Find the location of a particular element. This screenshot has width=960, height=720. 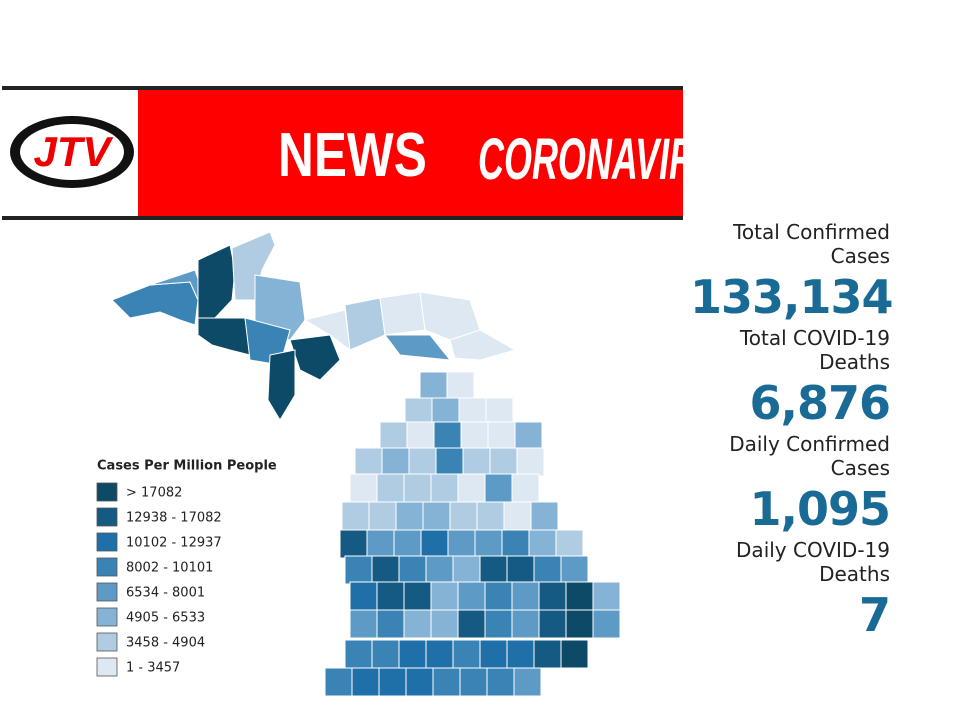

logo-text: JTV is located at coordinates (72, 152).